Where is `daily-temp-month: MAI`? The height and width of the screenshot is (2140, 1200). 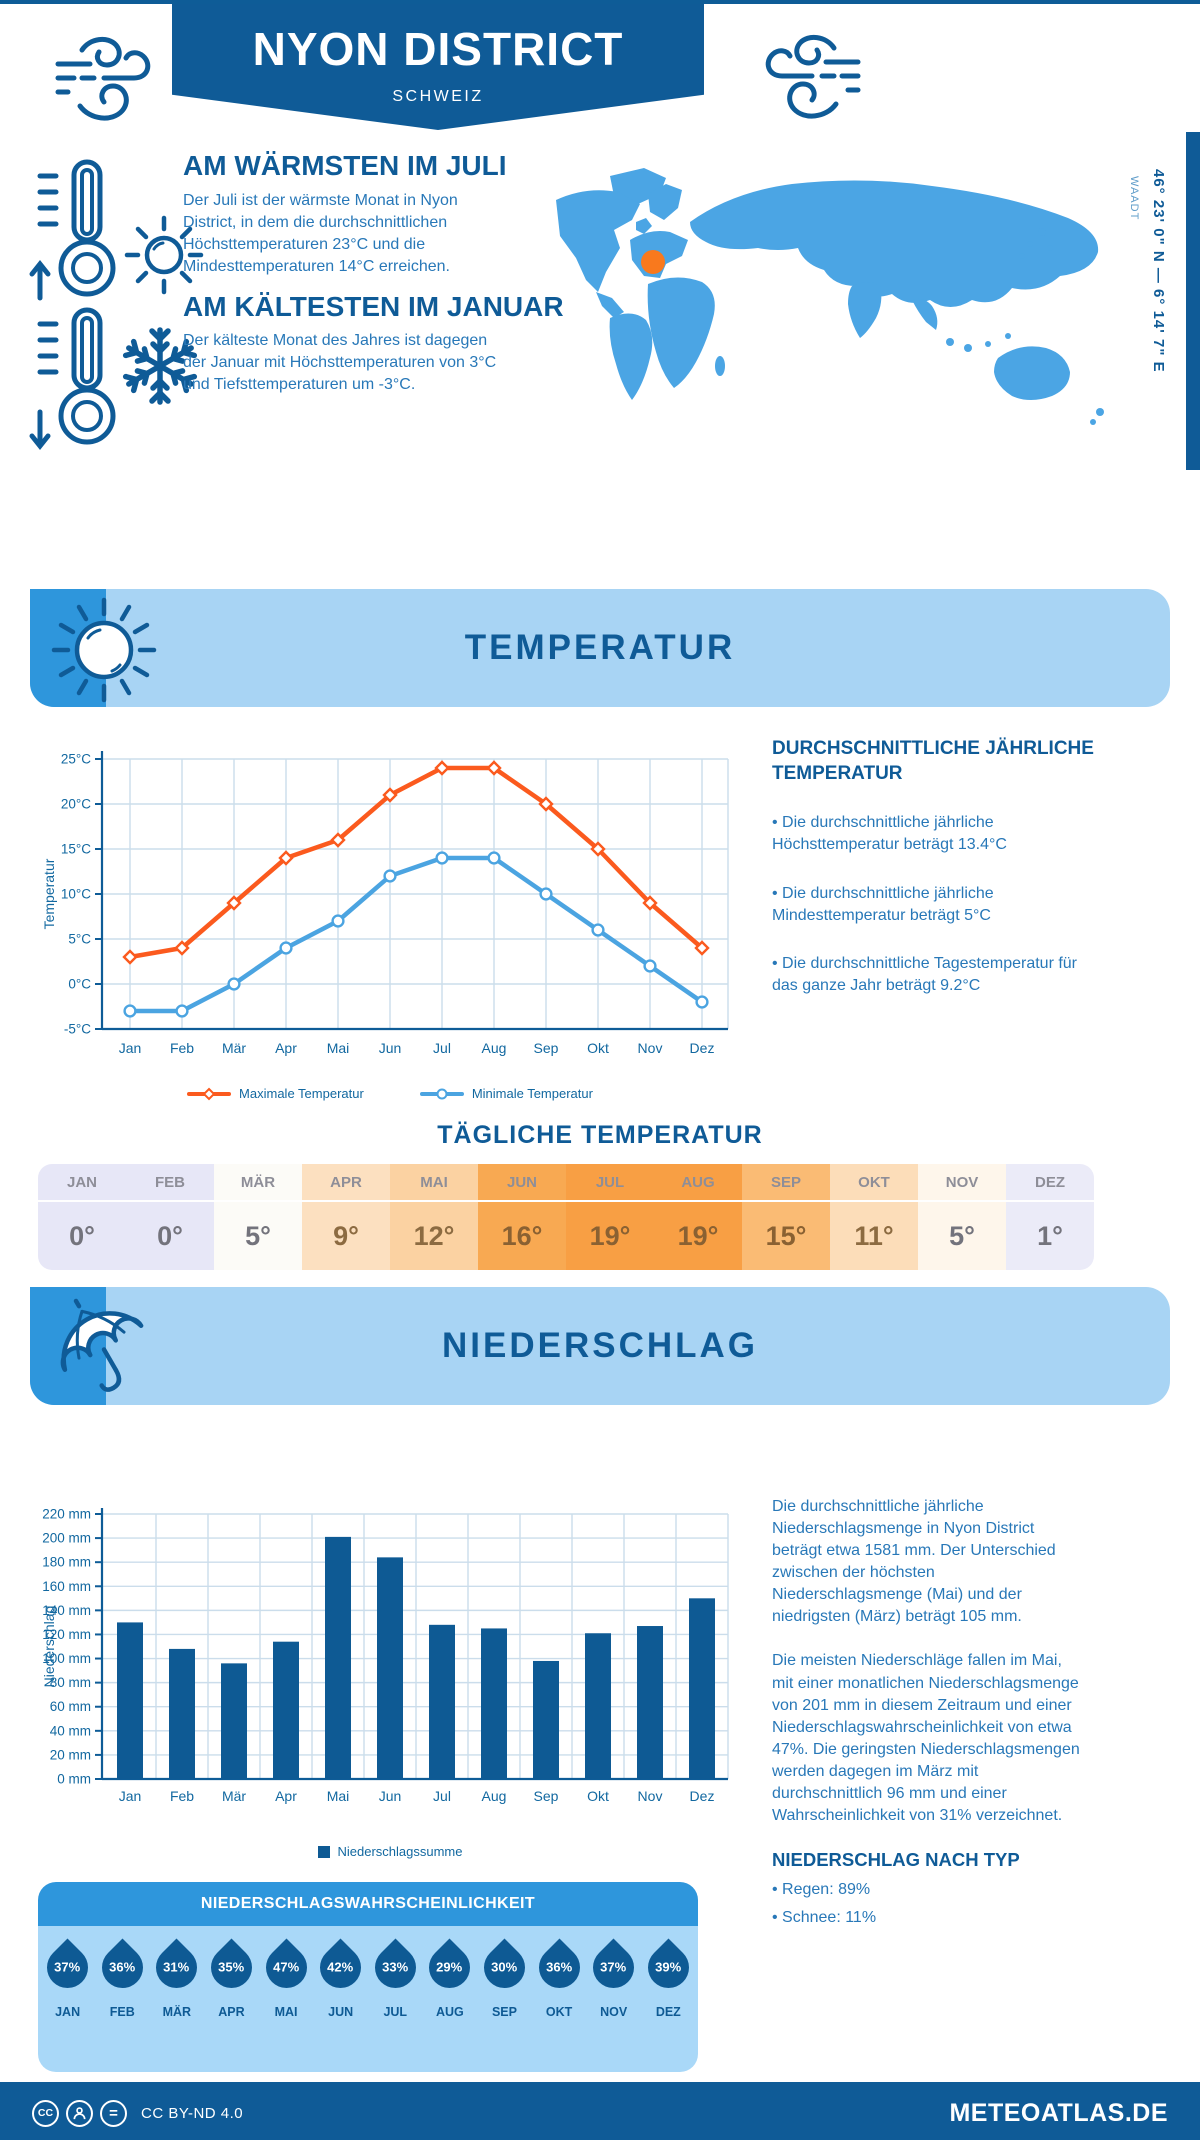 daily-temp-month: MAI is located at coordinates (434, 1183).